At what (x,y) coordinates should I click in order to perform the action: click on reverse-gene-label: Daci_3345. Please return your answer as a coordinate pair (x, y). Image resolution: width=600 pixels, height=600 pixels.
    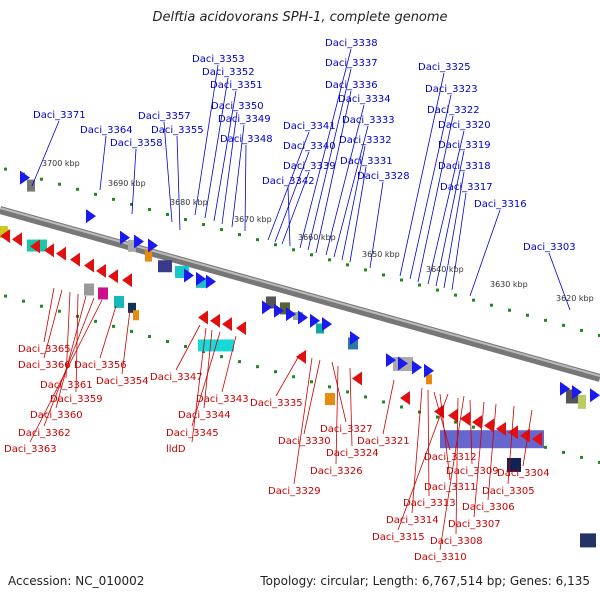
    Looking at the image, I should click on (192, 433).